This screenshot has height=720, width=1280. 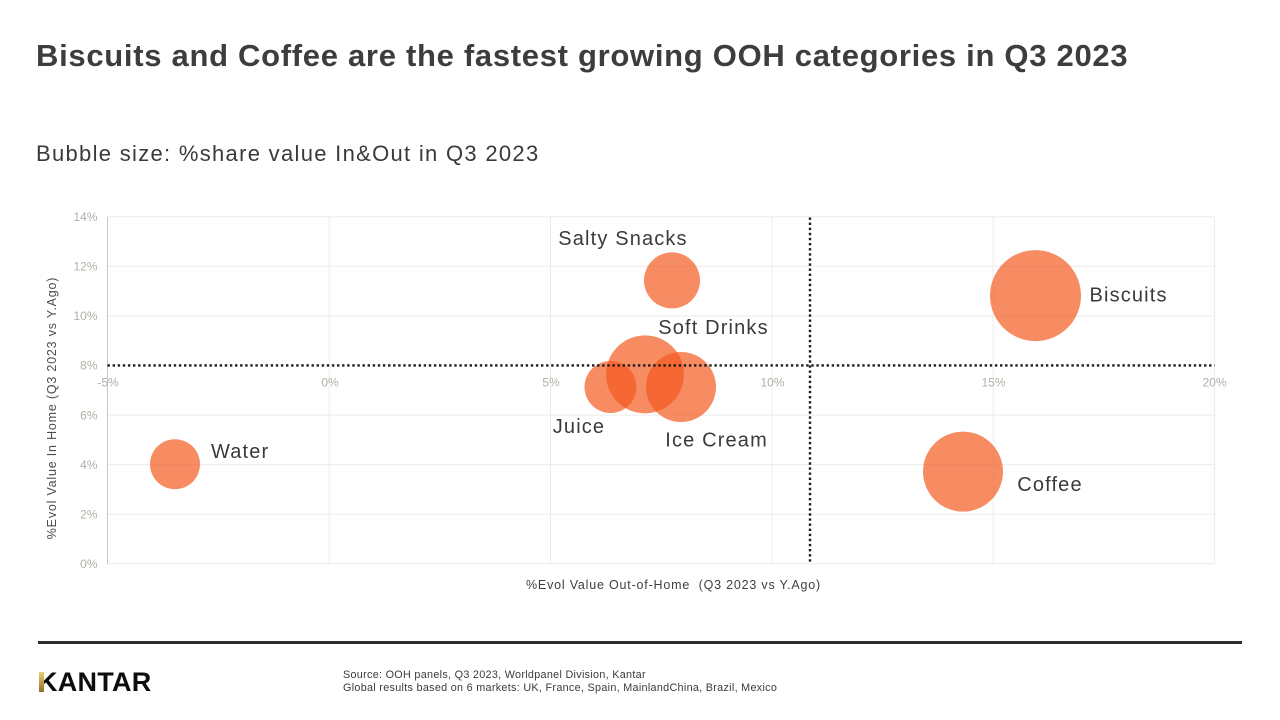 I want to click on svg-text: 2%, so click(x=89, y=514).